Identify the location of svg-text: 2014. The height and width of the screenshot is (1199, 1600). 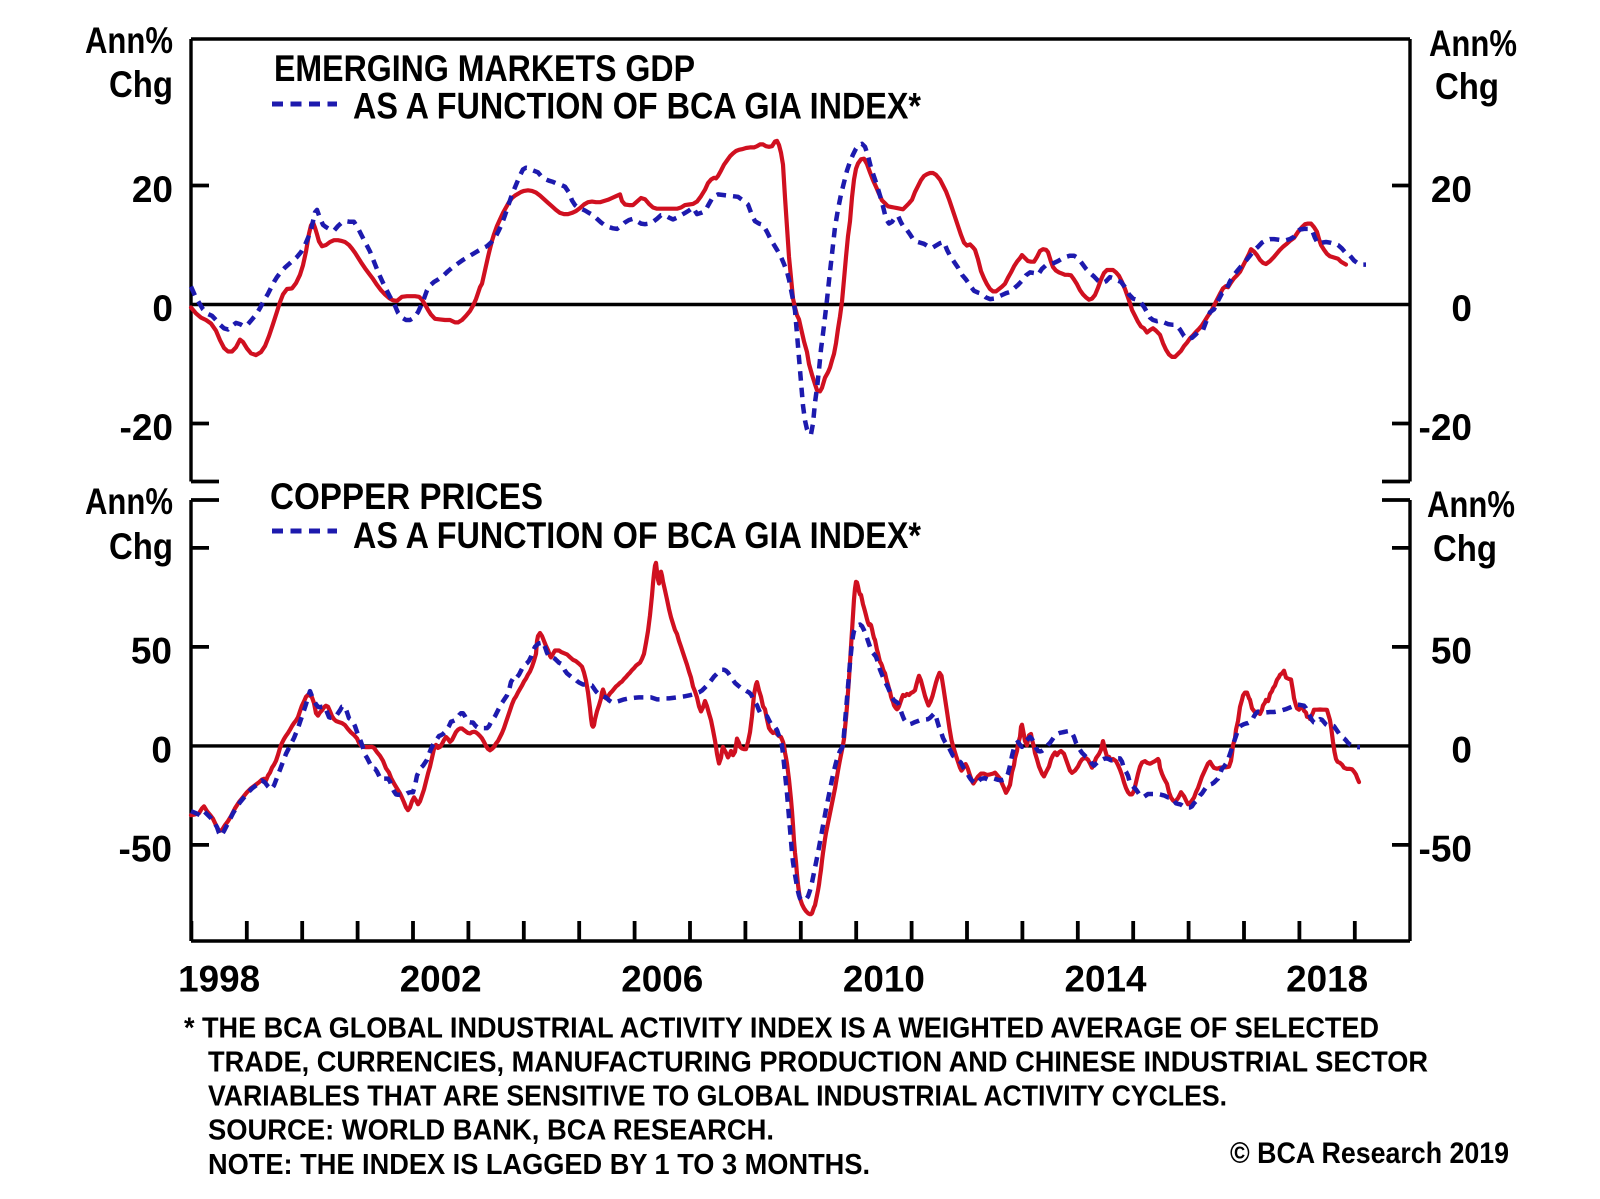
(1106, 979).